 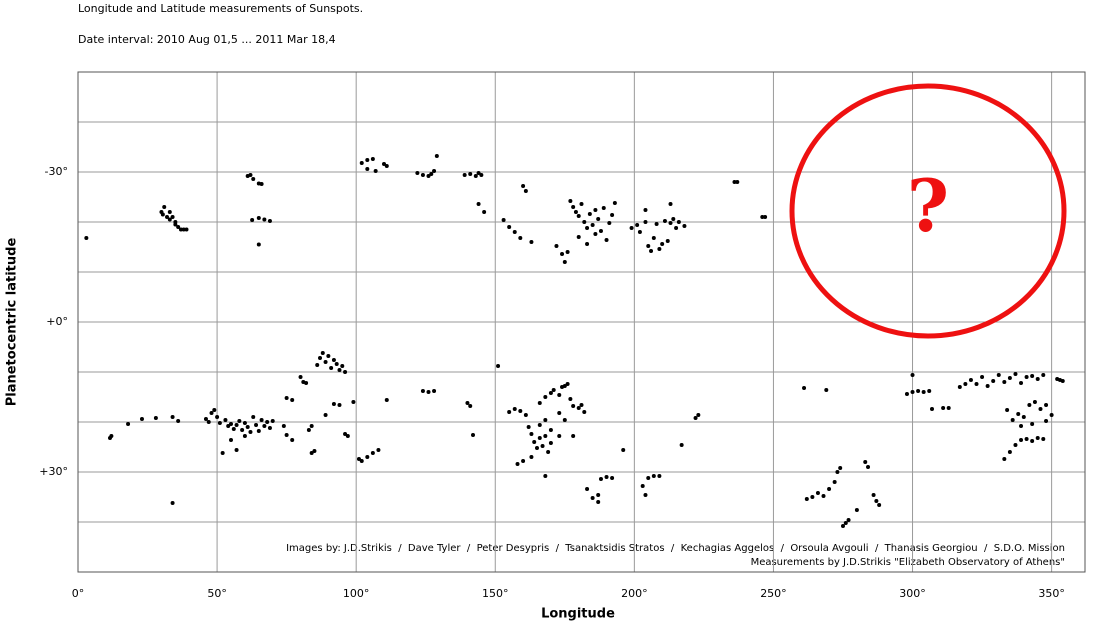 I want to click on annotation-circle, so click(x=928, y=211).